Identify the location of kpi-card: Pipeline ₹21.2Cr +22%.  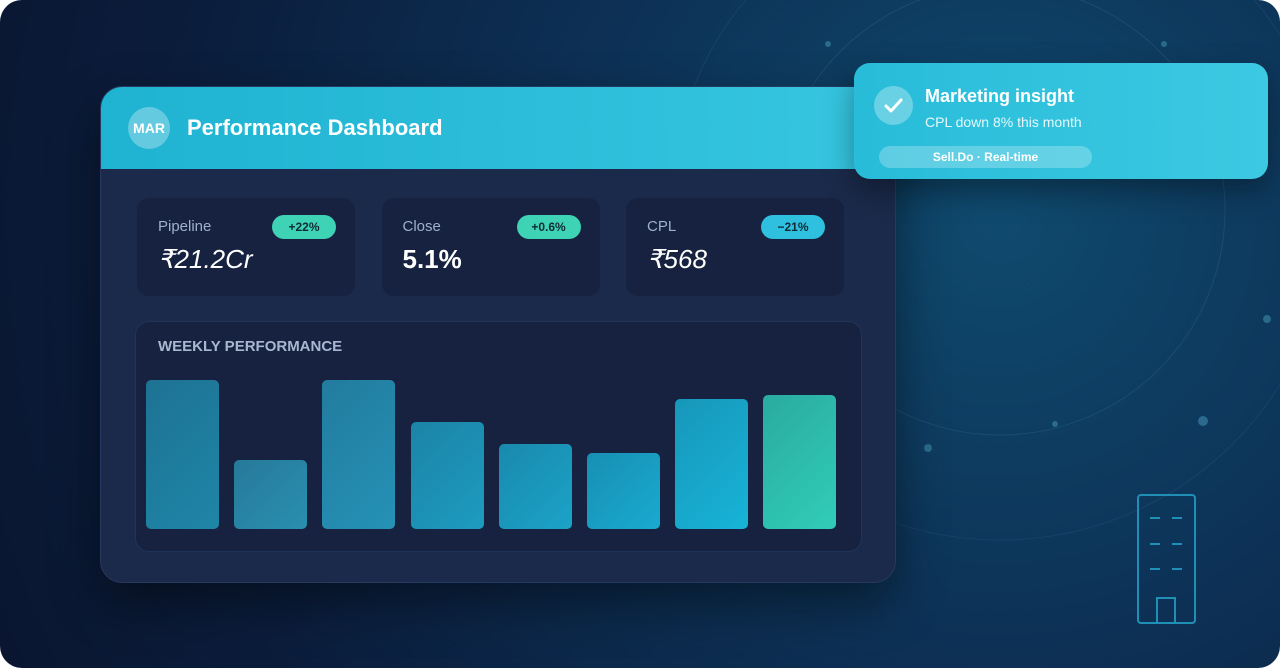
(246, 247).